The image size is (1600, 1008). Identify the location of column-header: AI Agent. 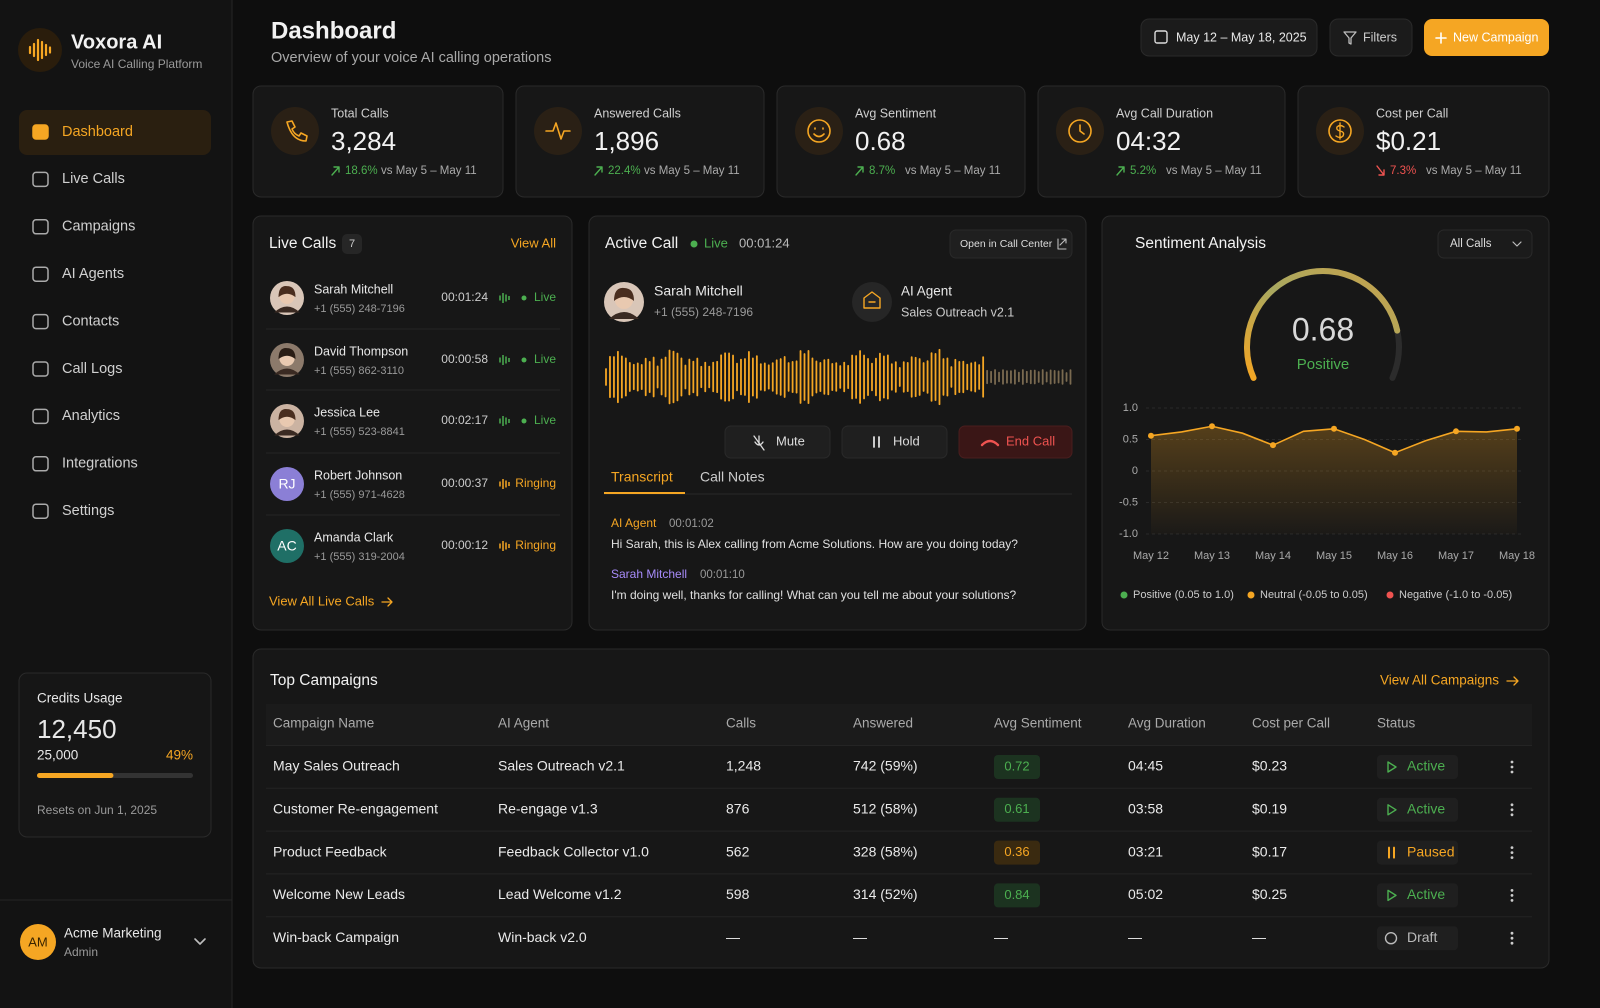
(523, 723).